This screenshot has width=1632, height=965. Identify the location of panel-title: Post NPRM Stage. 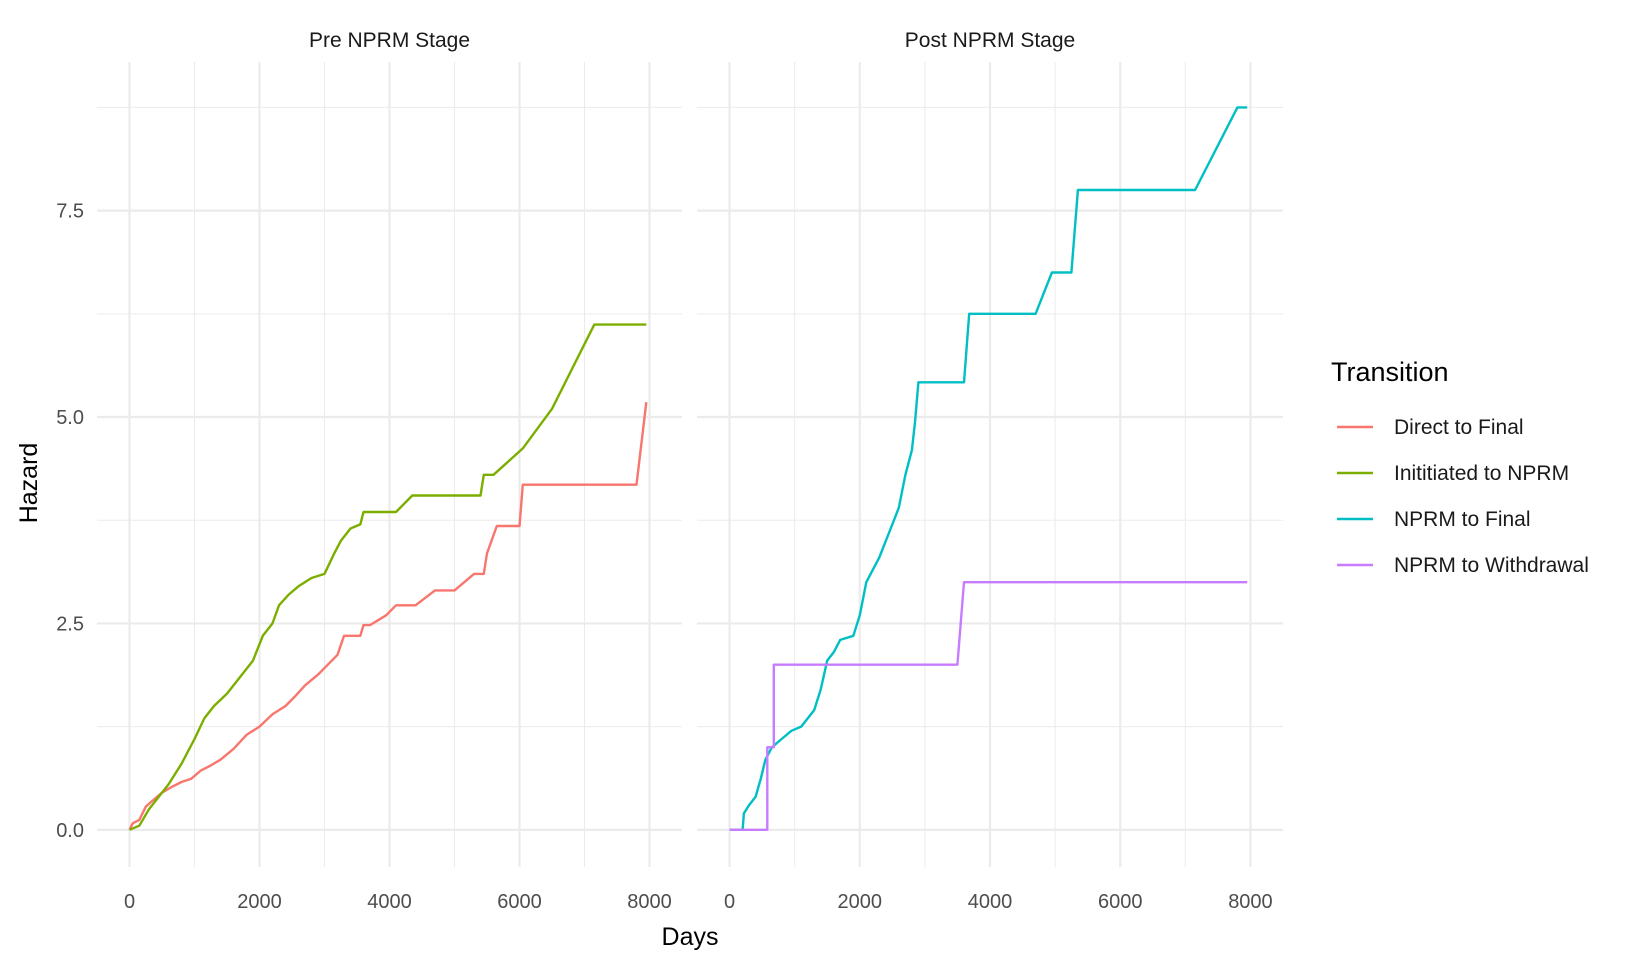
(990, 40).